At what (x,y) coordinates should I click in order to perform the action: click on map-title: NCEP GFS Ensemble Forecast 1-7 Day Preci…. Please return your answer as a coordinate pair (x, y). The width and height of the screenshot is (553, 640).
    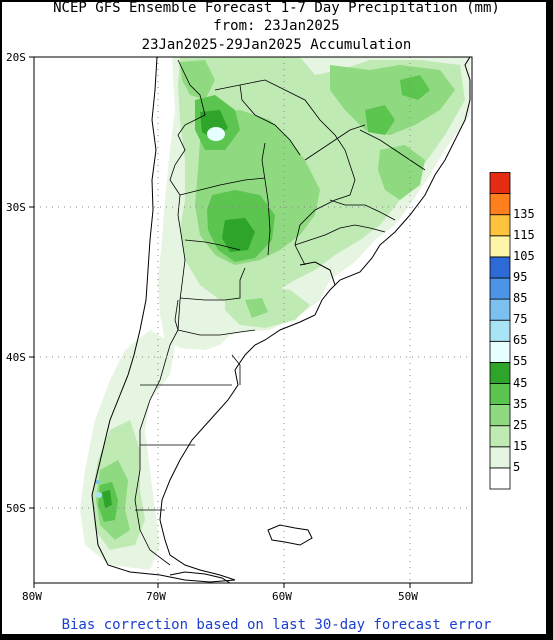
    Looking at the image, I should click on (276, 8).